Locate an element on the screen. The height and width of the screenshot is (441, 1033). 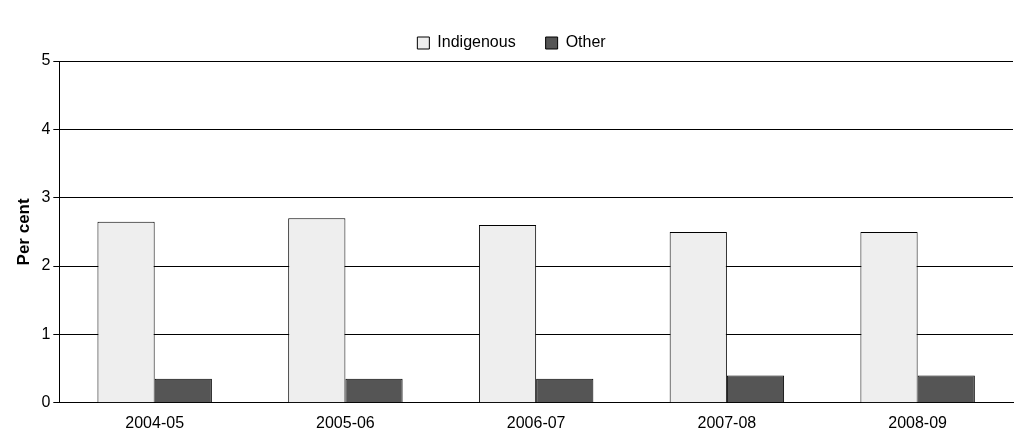
legend-label: Indigenous is located at coordinates (476, 42).